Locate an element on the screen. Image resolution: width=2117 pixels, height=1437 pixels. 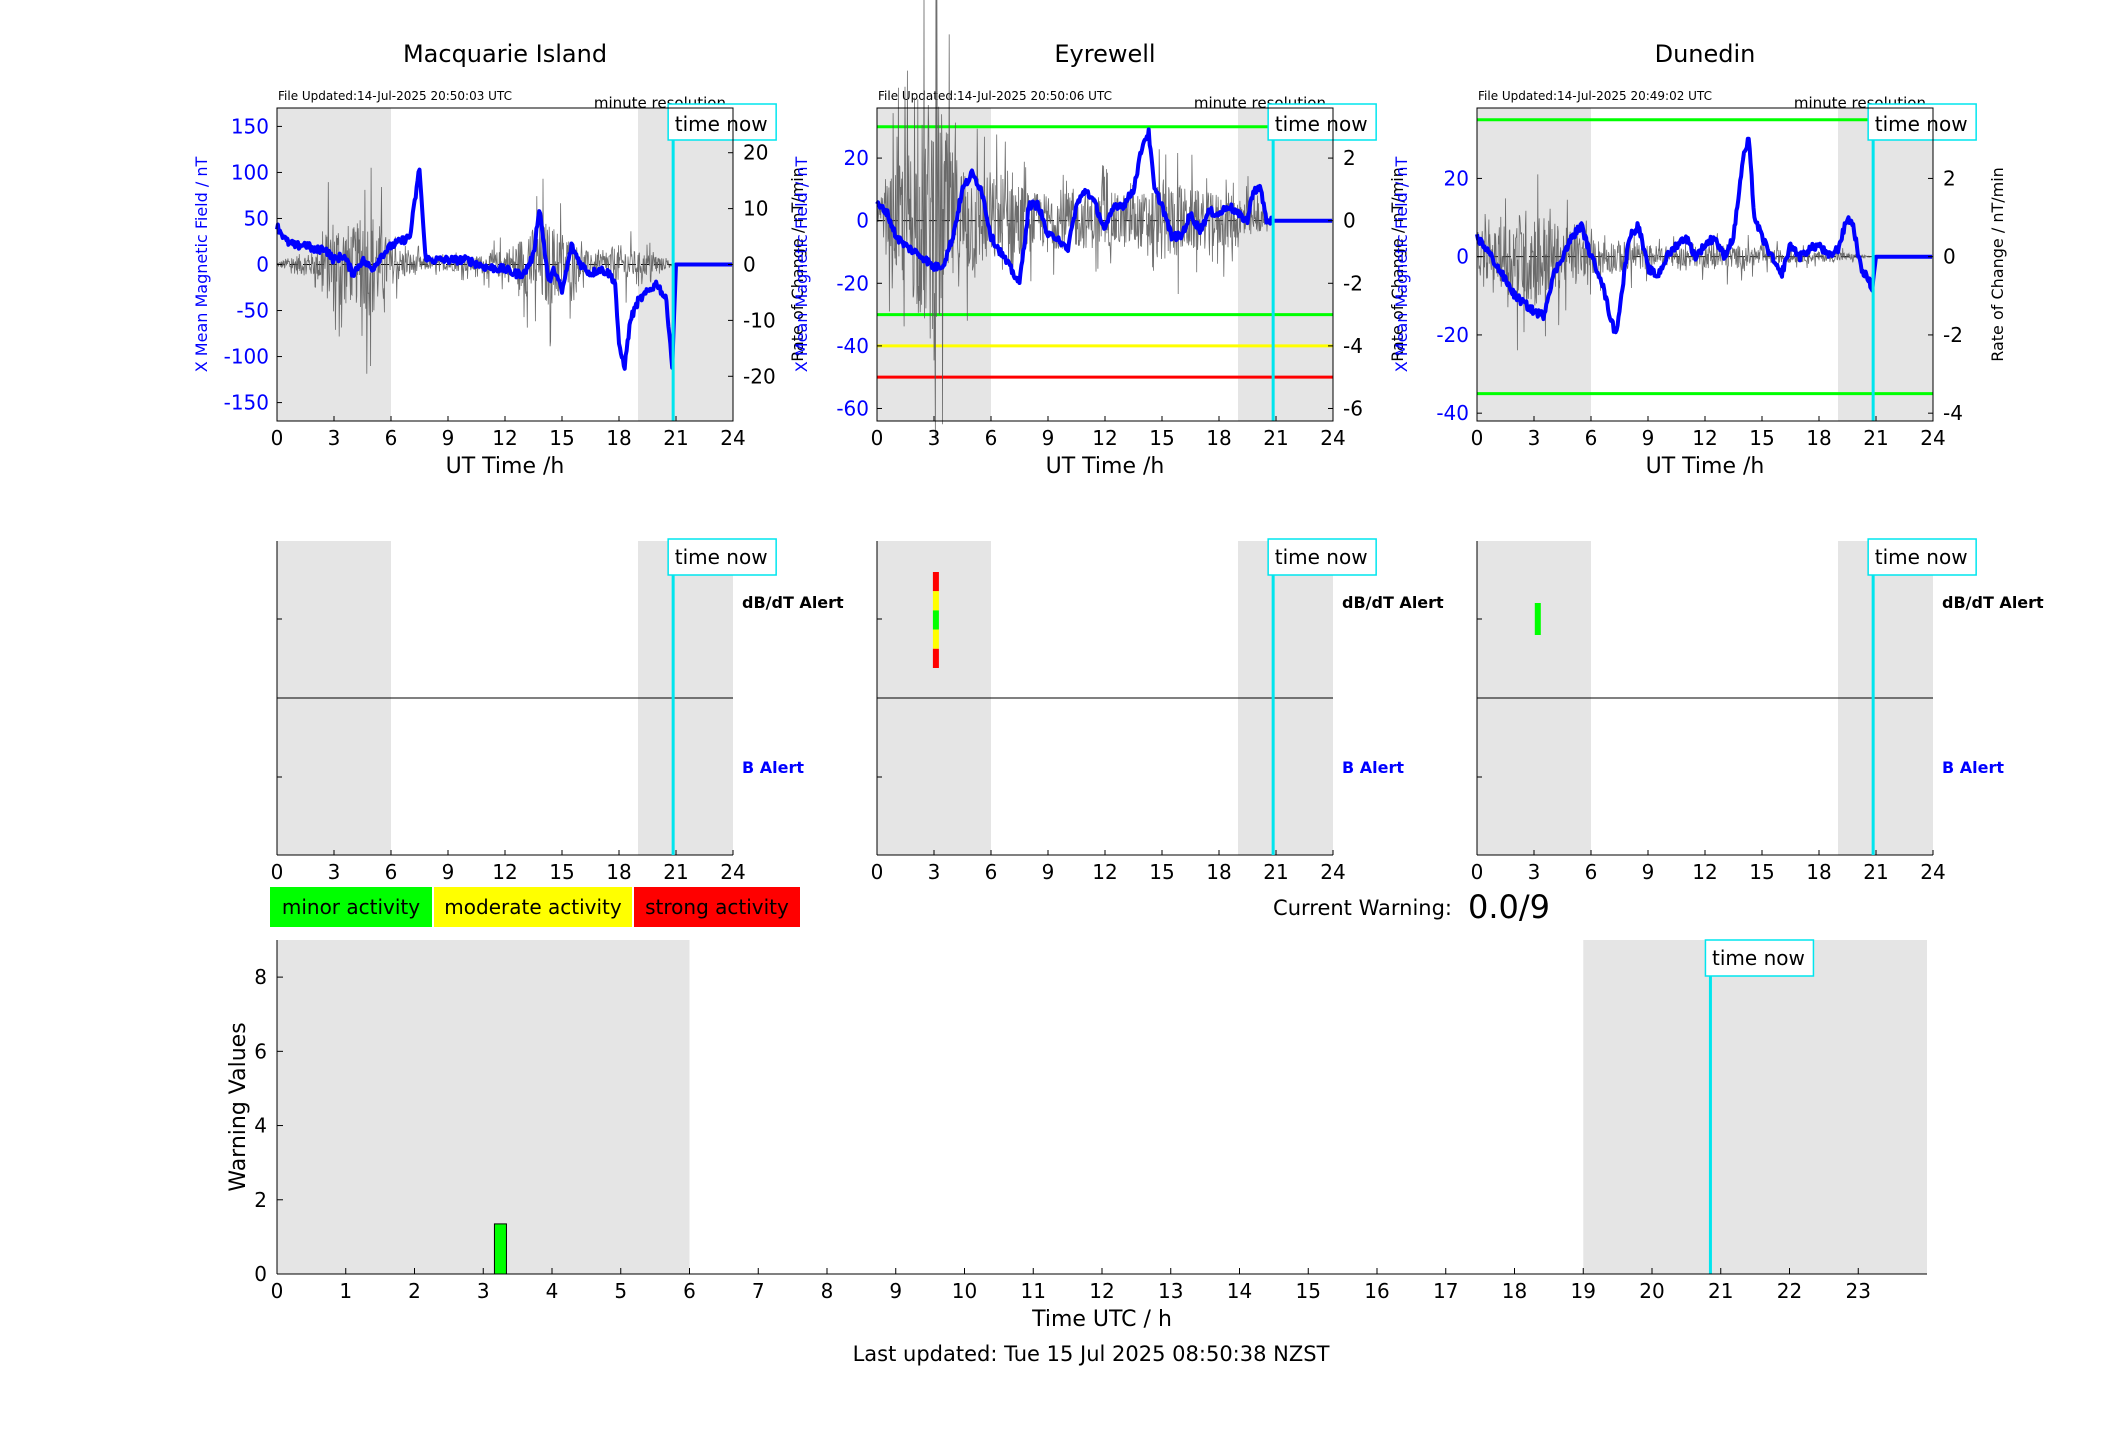
x-tick-label: 5 is located at coordinates (620, 1291).